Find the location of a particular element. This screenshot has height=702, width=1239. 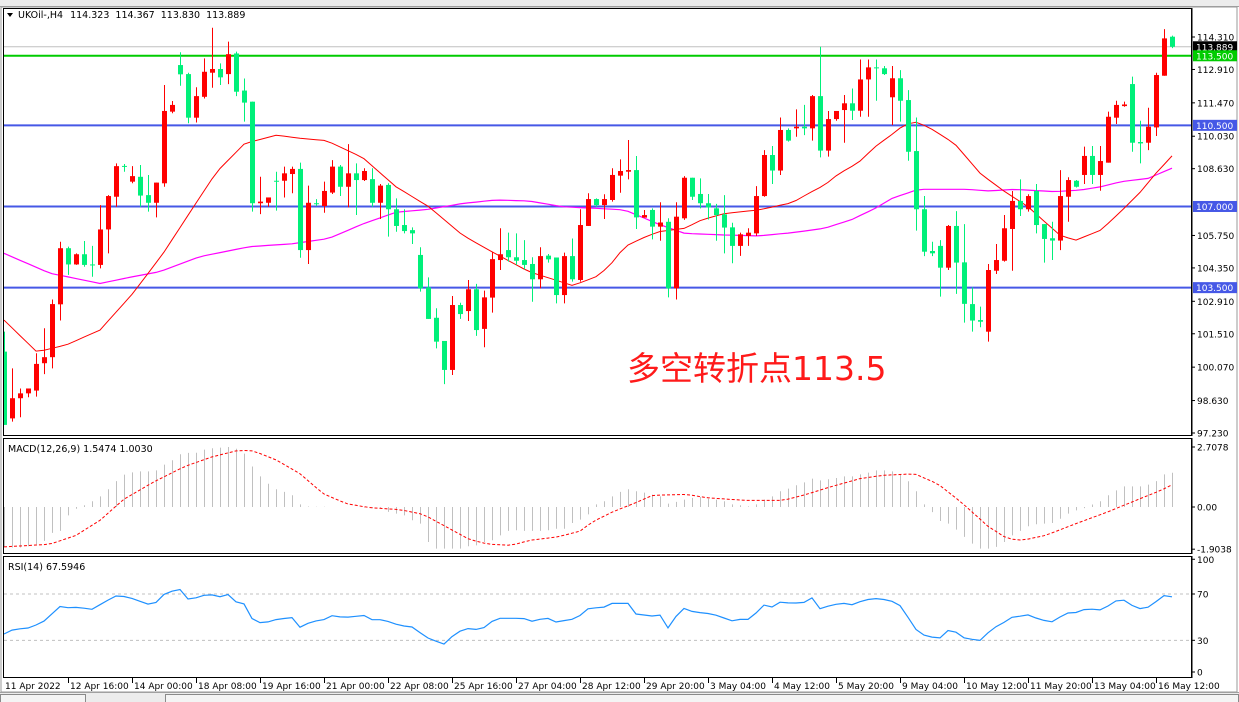

time-tick-label: 22 Apr 08:00 is located at coordinates (419, 687).